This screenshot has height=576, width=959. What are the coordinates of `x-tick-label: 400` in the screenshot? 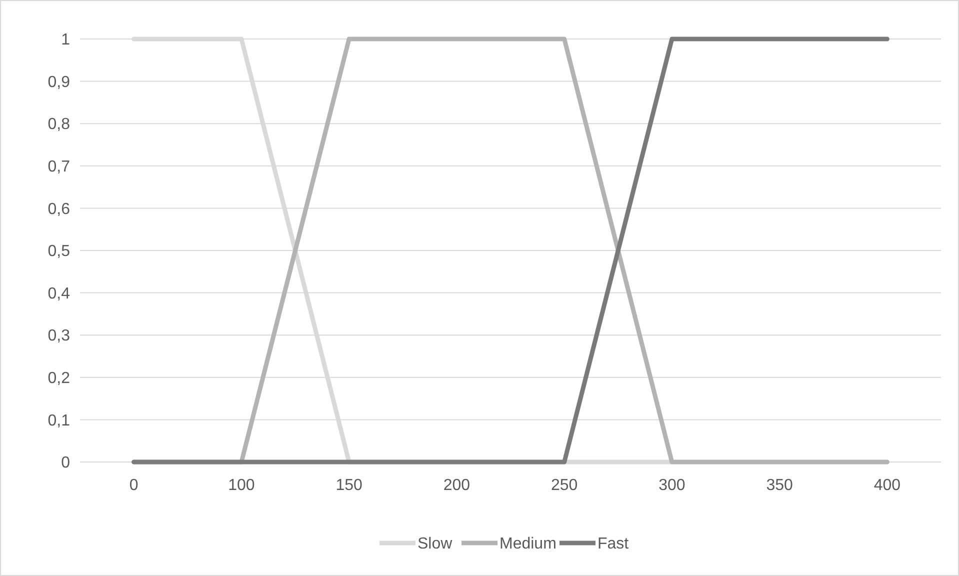 It's located at (887, 485).